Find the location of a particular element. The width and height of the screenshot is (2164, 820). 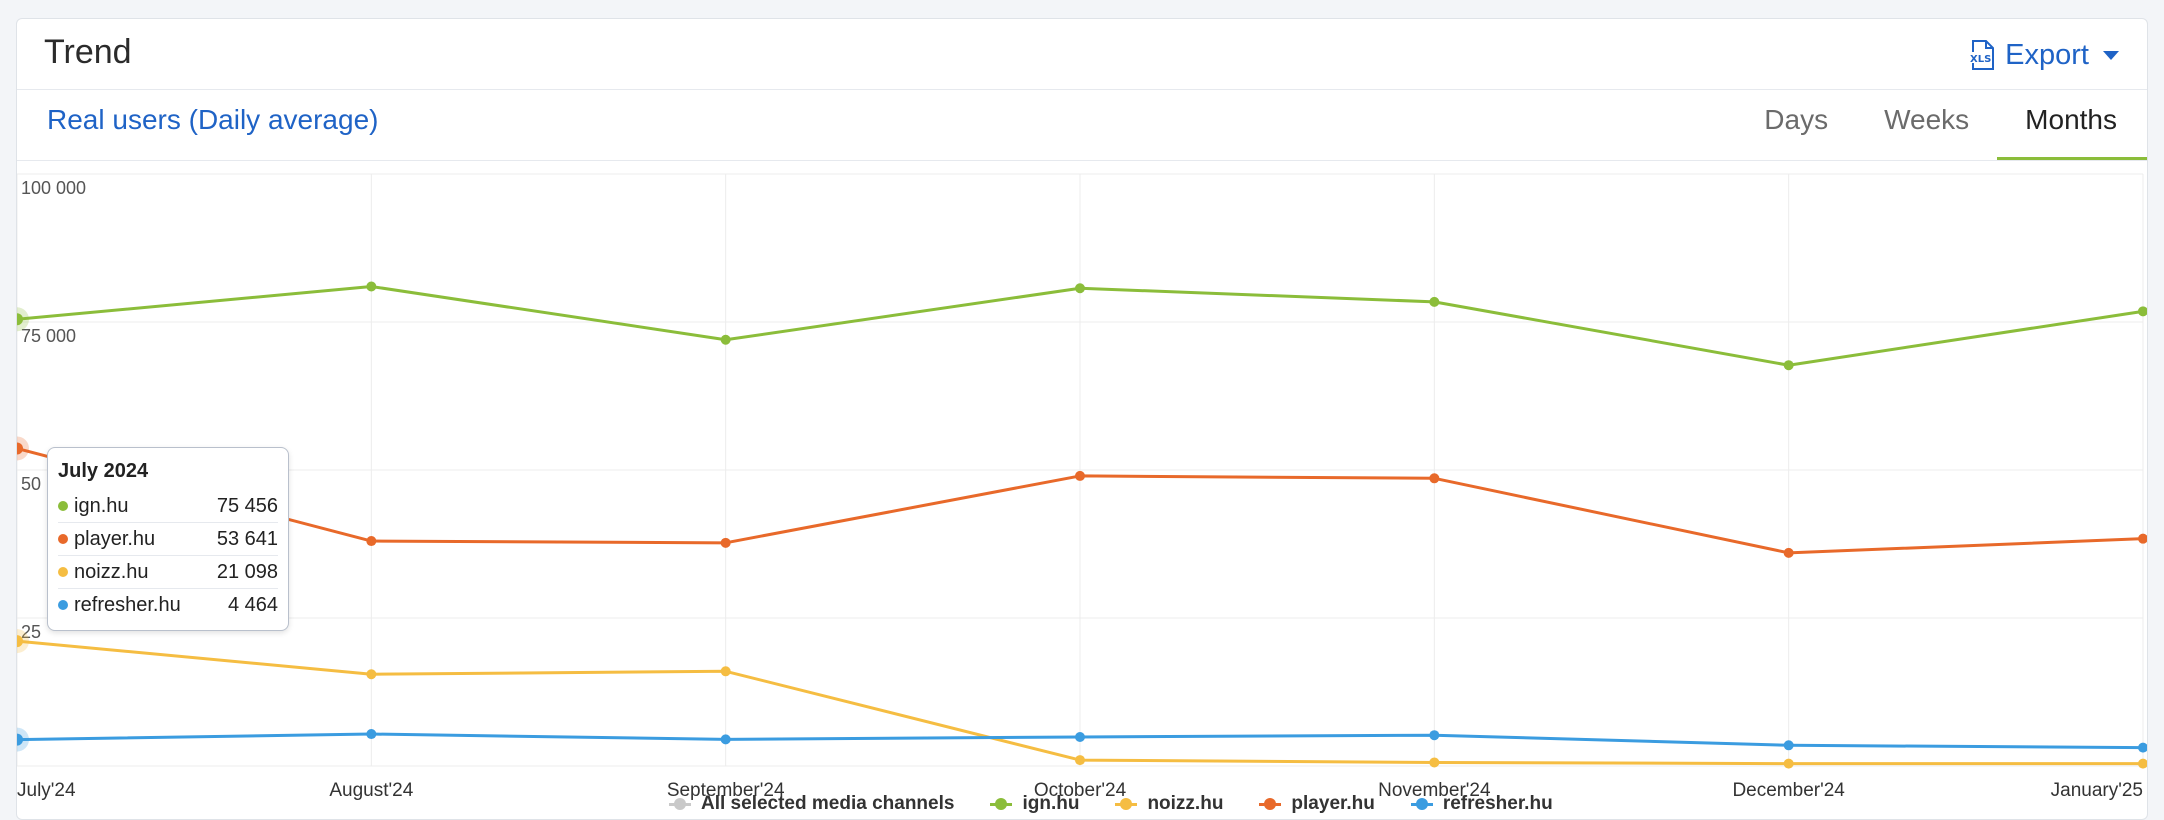

legend-item-player: player.hu is located at coordinates (1317, 804).